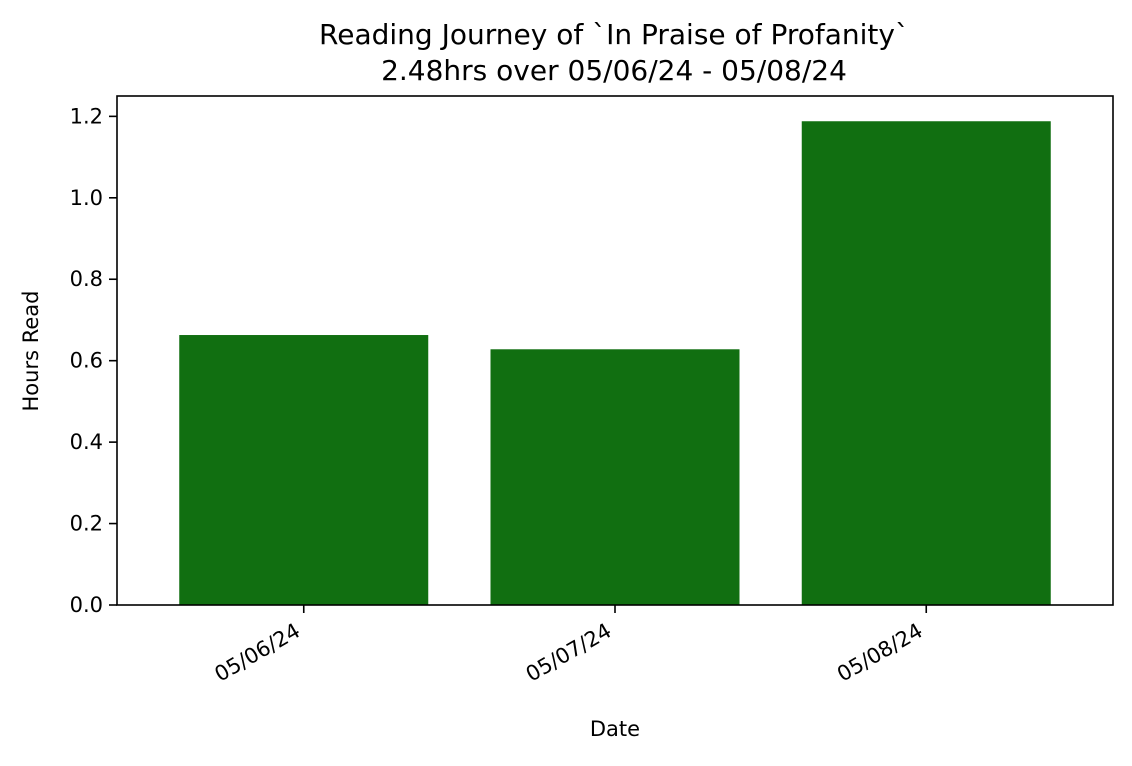 The image size is (1132, 766). Describe the element at coordinates (614, 70) in the screenshot. I see `chart-subtitle: 2.48hrs over 05/06/24 - 05/08/24` at that location.